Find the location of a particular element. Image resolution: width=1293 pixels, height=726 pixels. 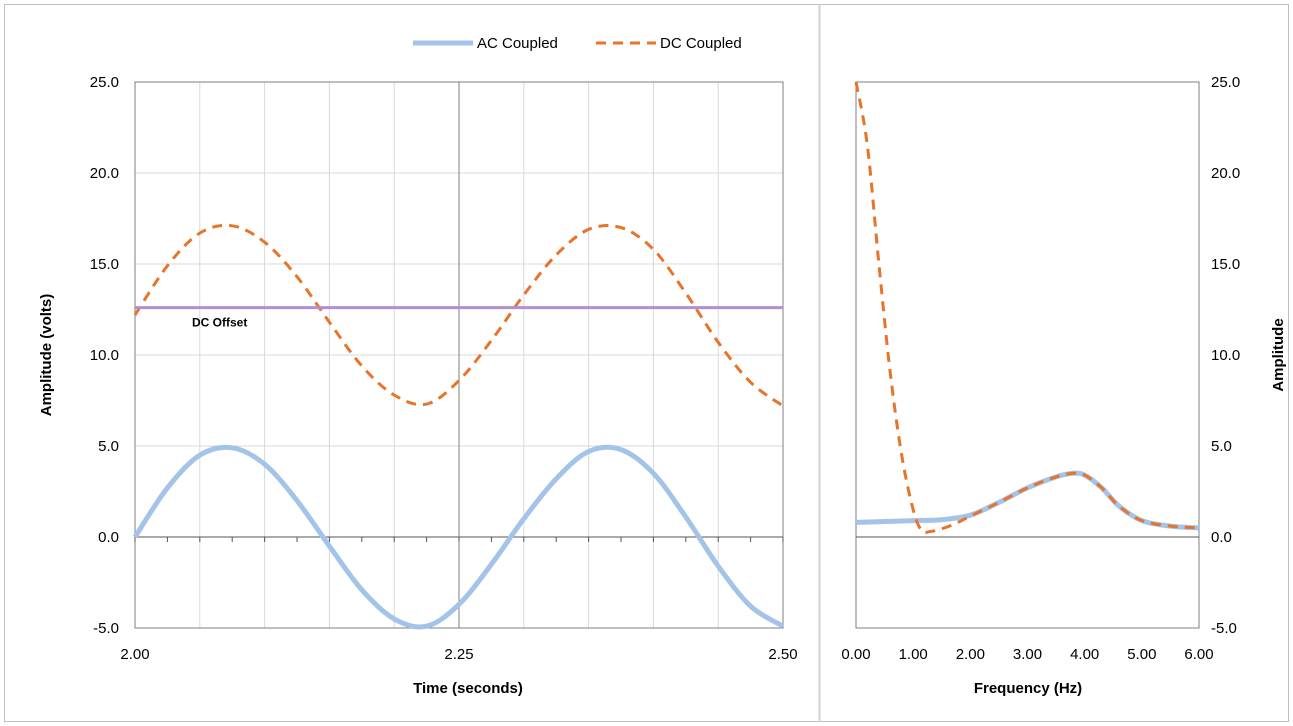

time-x-axis-title: Time (seconds) is located at coordinates (468, 688).